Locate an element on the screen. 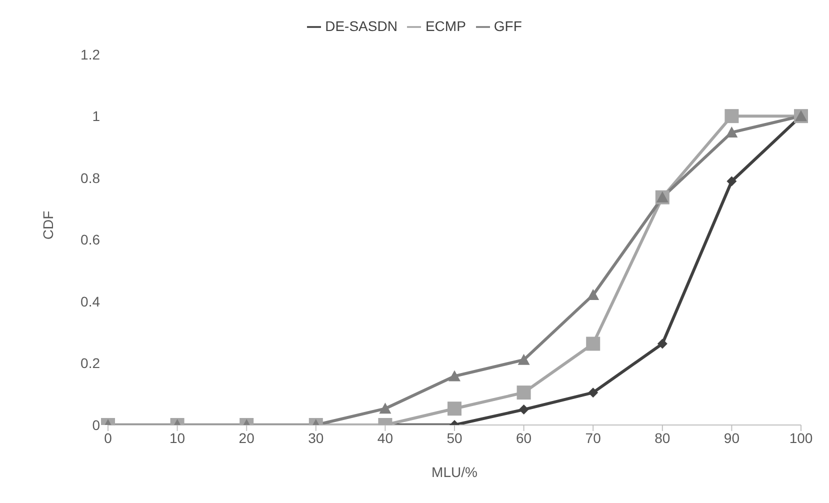 This screenshot has width=829, height=503. y-tick-label: 0.2 is located at coordinates (90, 363).